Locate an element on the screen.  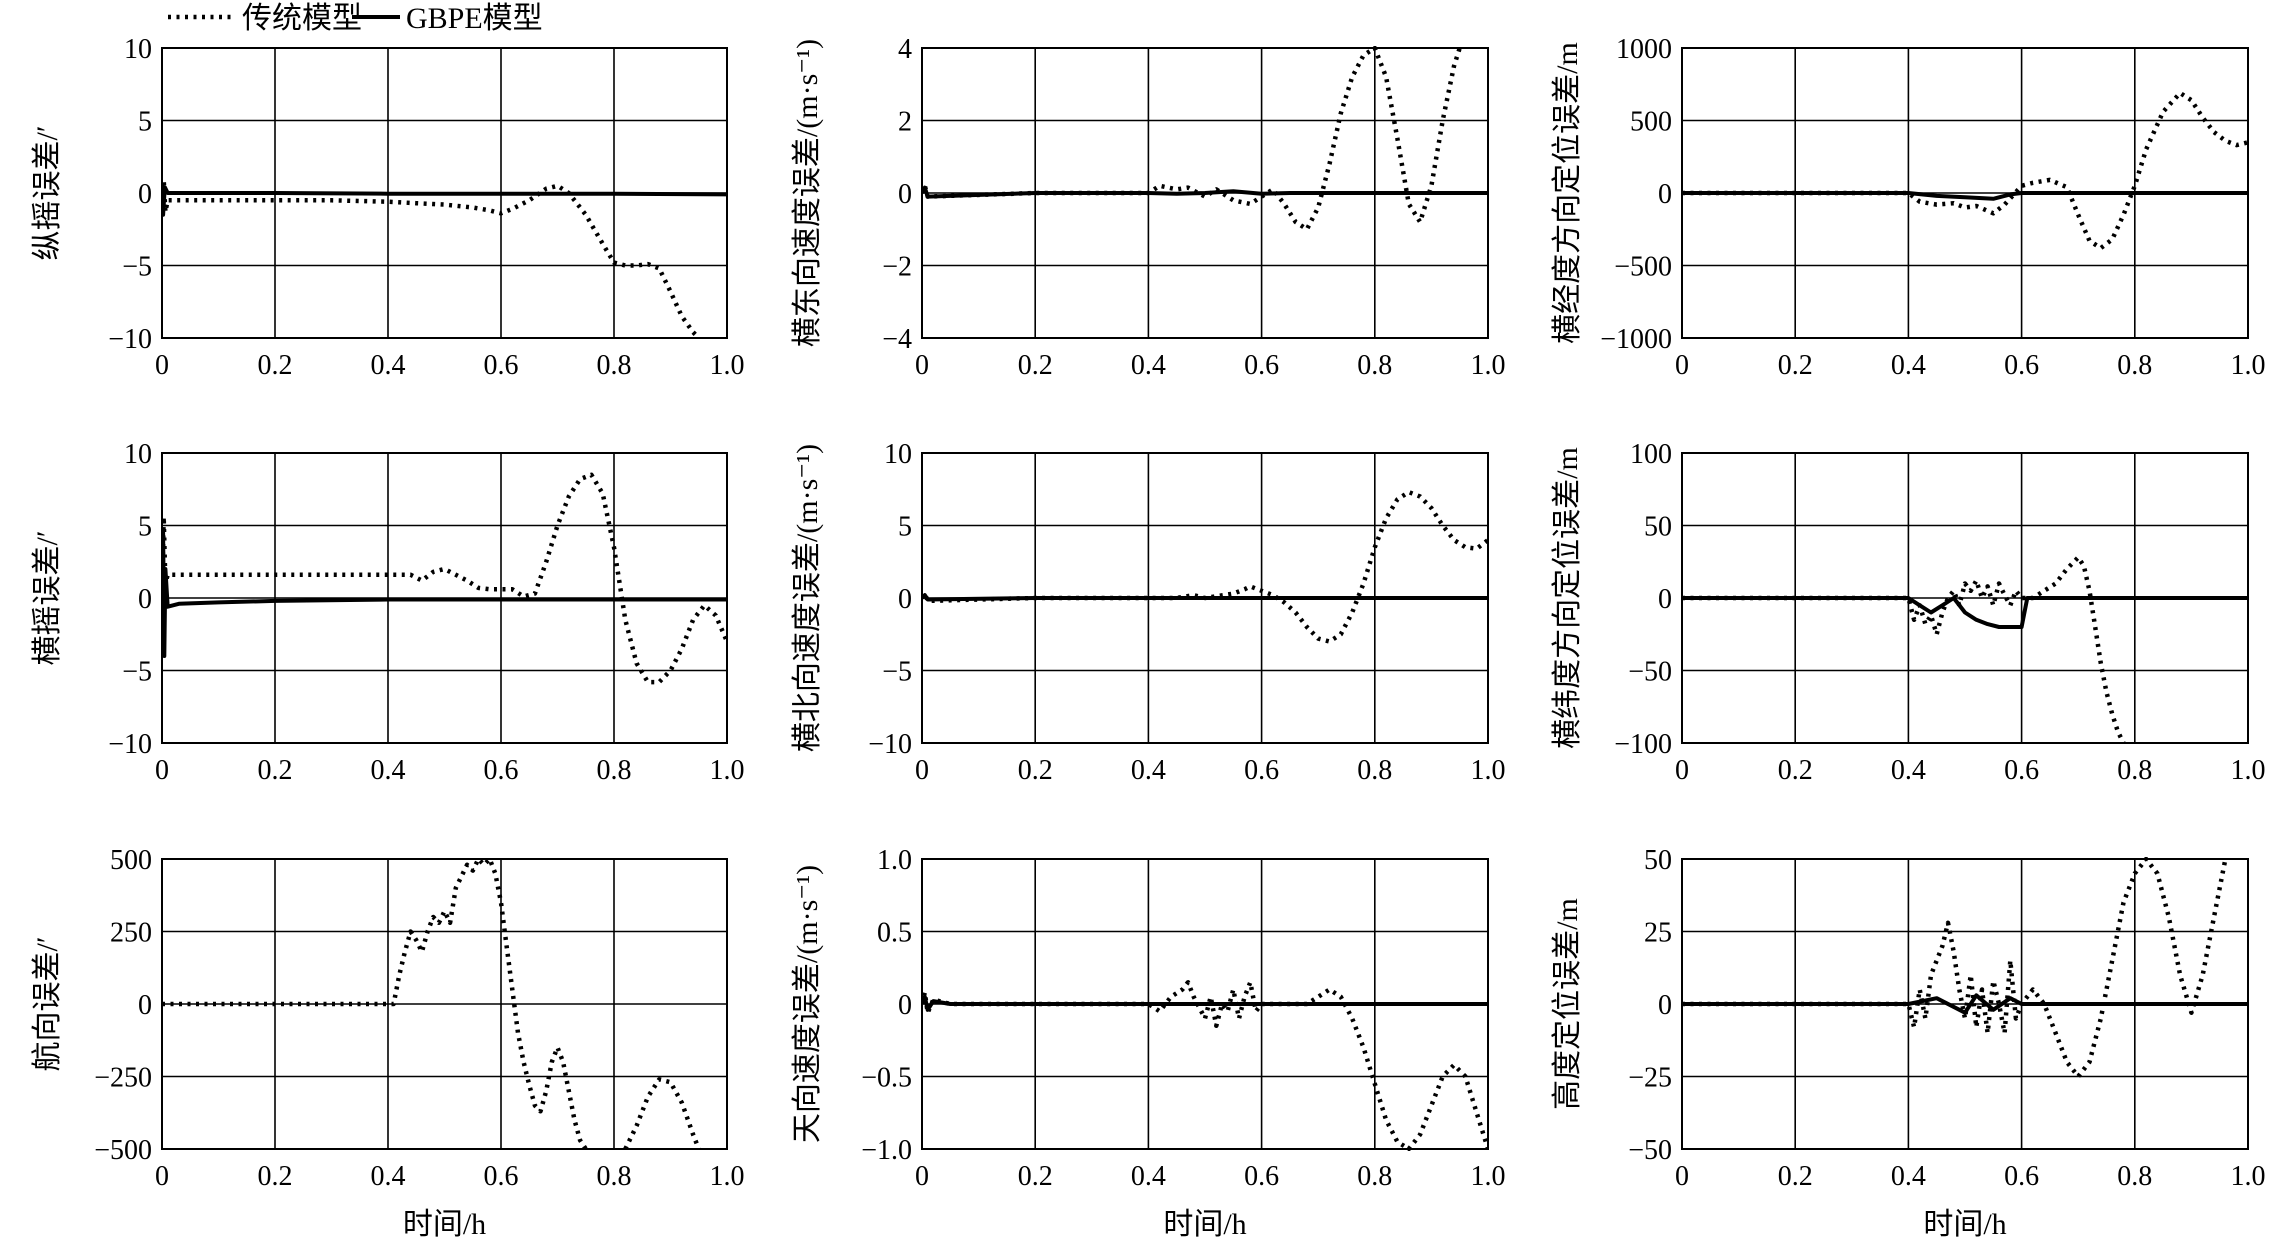
chart-panel-4: 0 0.2 0.4 0.6 0.8 1.0 10 5 0 −5 −10 横摇误差/′ is located at coordinates (388, 612).